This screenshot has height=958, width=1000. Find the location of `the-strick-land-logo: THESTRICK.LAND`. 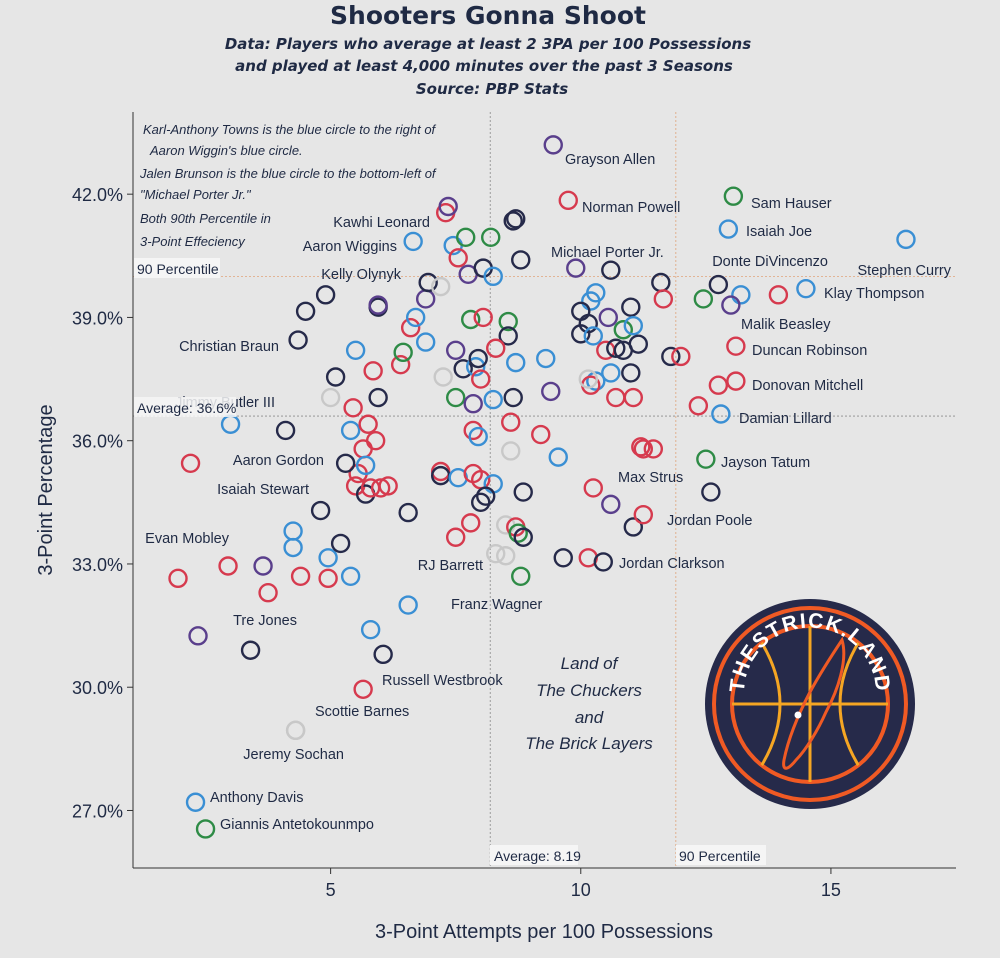

the-strick-land-logo: THESTRICK.LAND is located at coordinates (810, 704).